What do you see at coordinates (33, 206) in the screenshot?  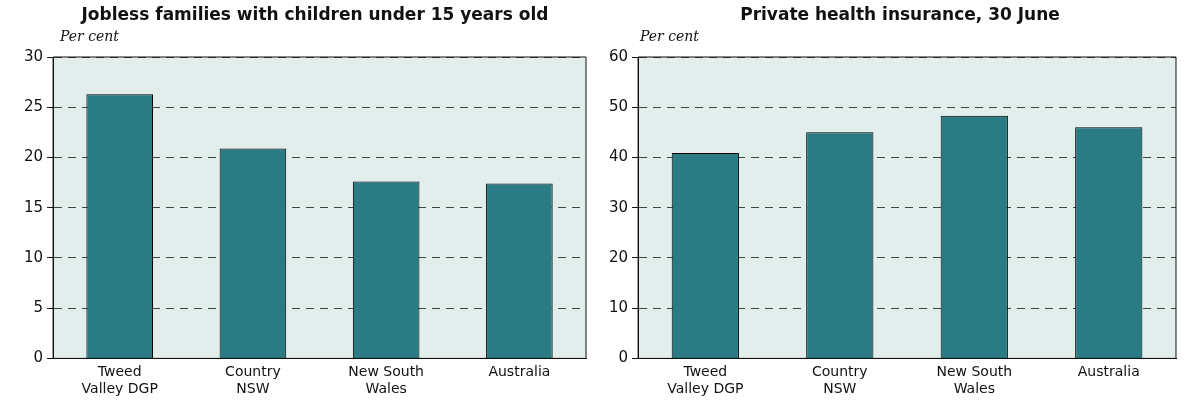 I see `y-tick-label: 15` at bounding box center [33, 206].